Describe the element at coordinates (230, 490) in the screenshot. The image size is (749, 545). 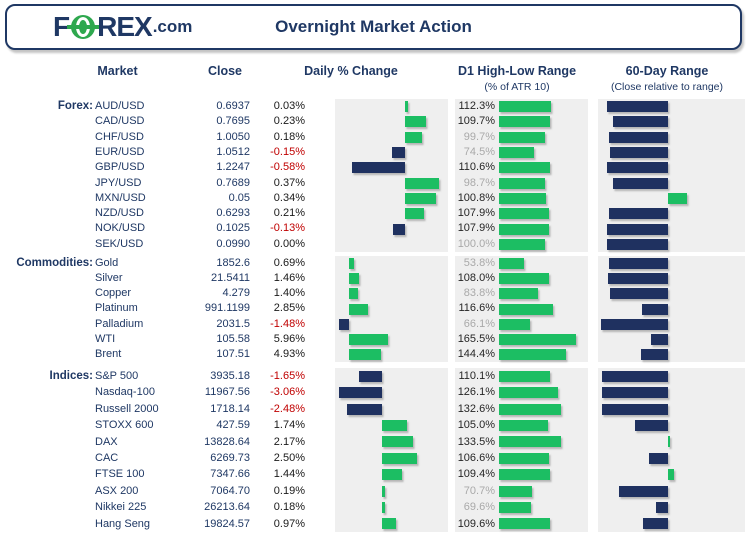
I see `close-cell: 7064.70` at that location.